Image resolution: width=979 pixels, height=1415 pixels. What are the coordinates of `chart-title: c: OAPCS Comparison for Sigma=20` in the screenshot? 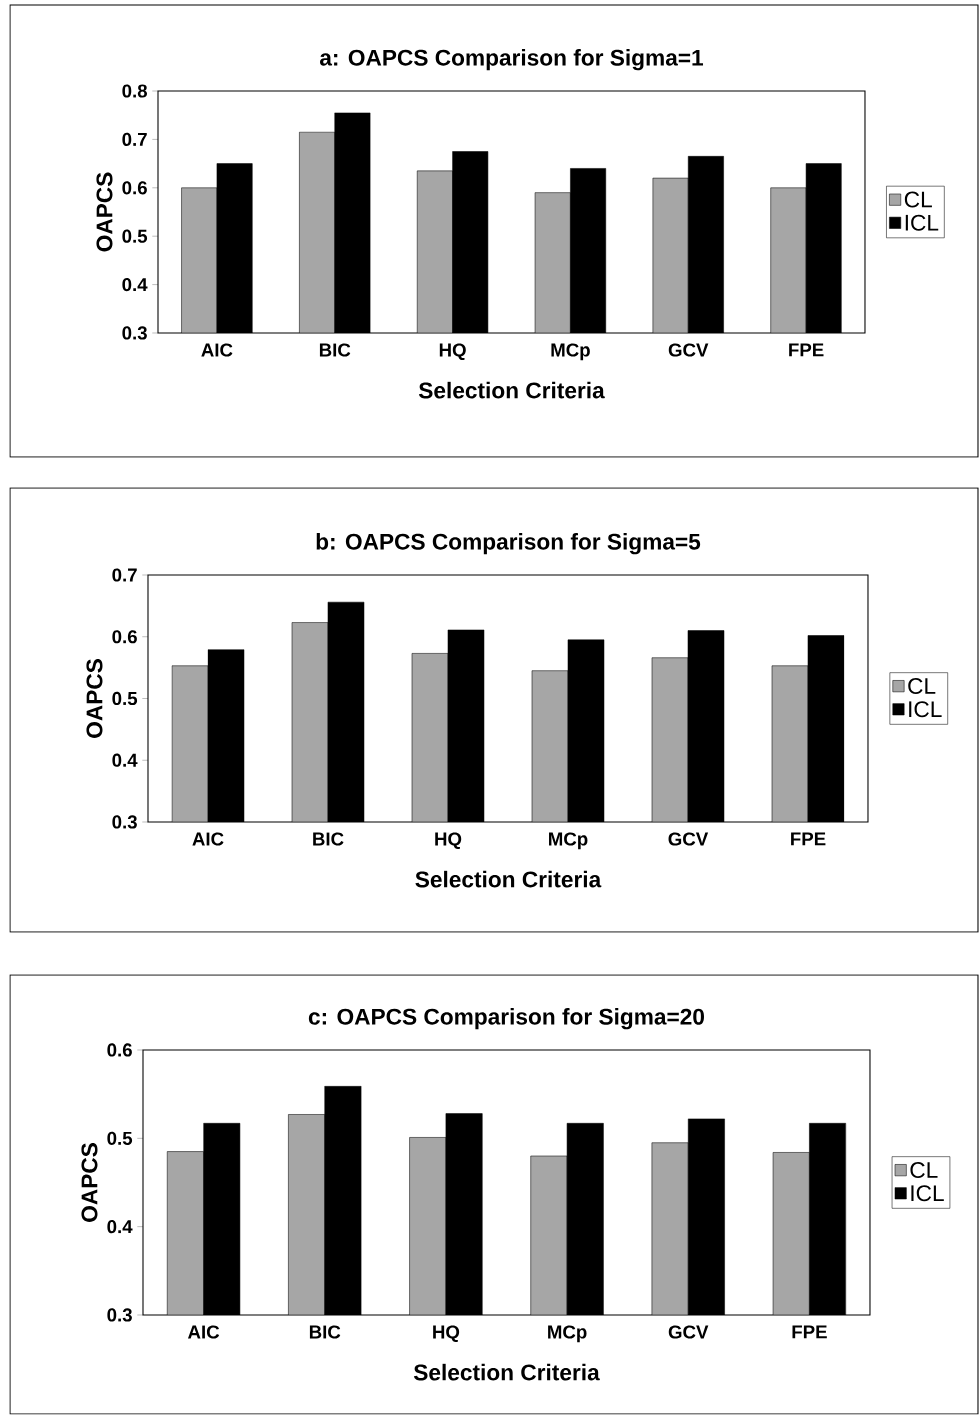 It's located at (506, 1019).